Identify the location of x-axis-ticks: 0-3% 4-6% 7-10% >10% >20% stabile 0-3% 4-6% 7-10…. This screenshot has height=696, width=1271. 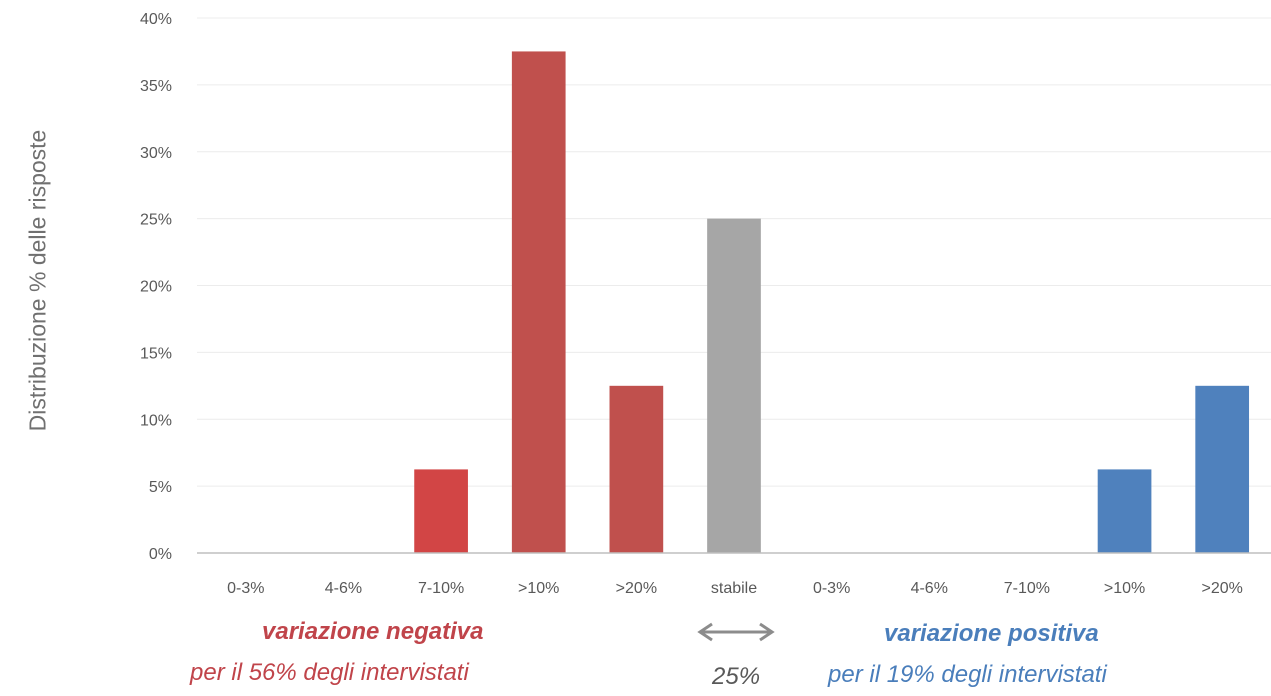
(735, 588).